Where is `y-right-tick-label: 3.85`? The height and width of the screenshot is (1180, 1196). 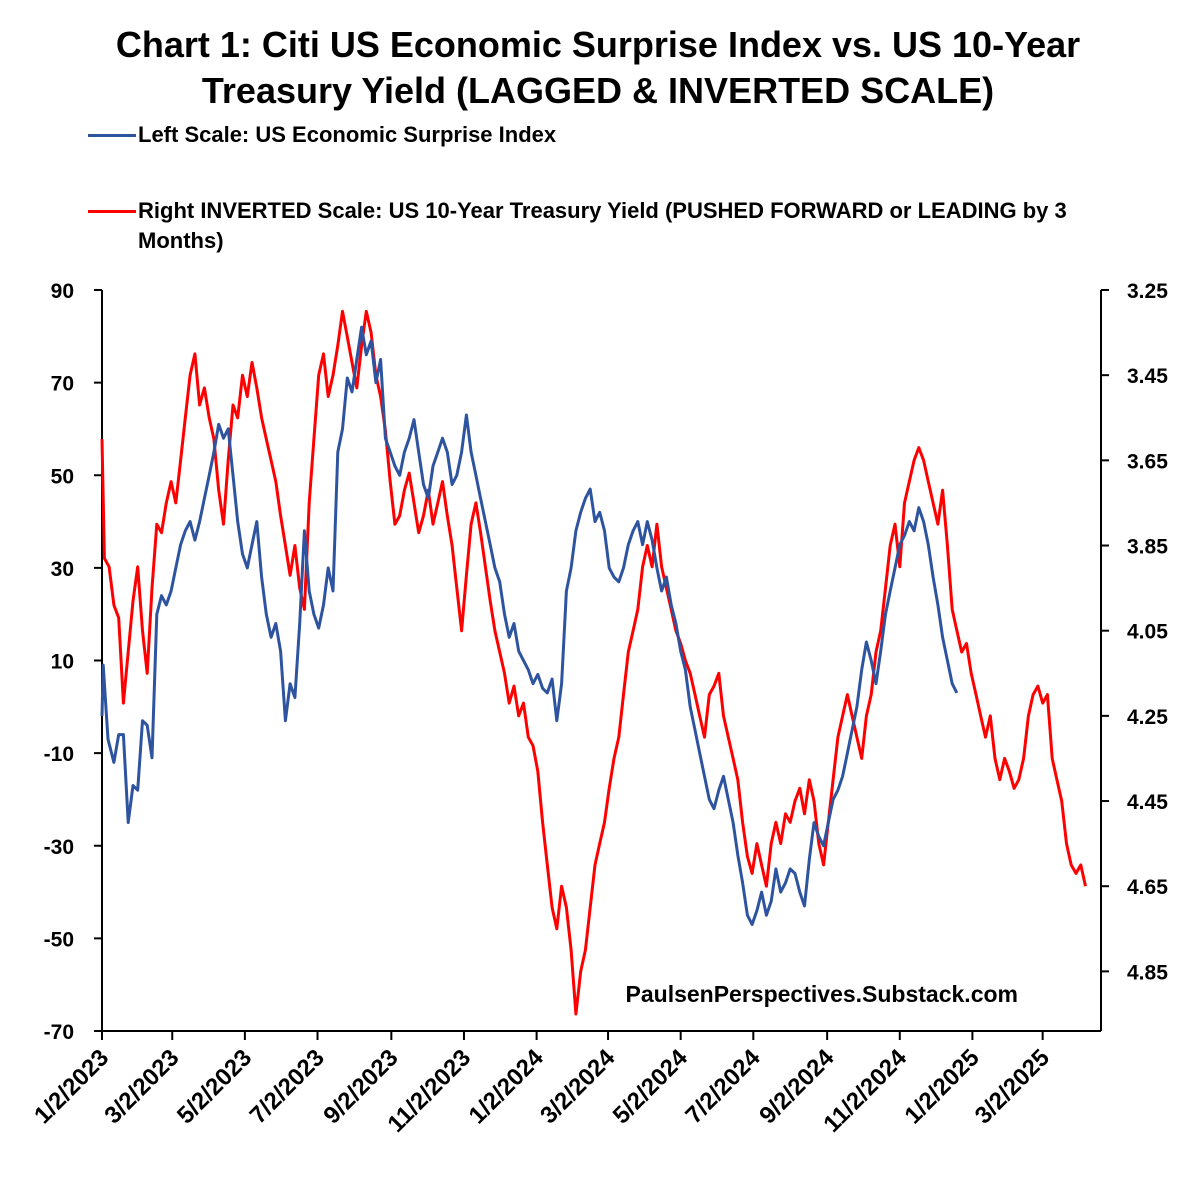
y-right-tick-label: 3.85 is located at coordinates (1147, 547).